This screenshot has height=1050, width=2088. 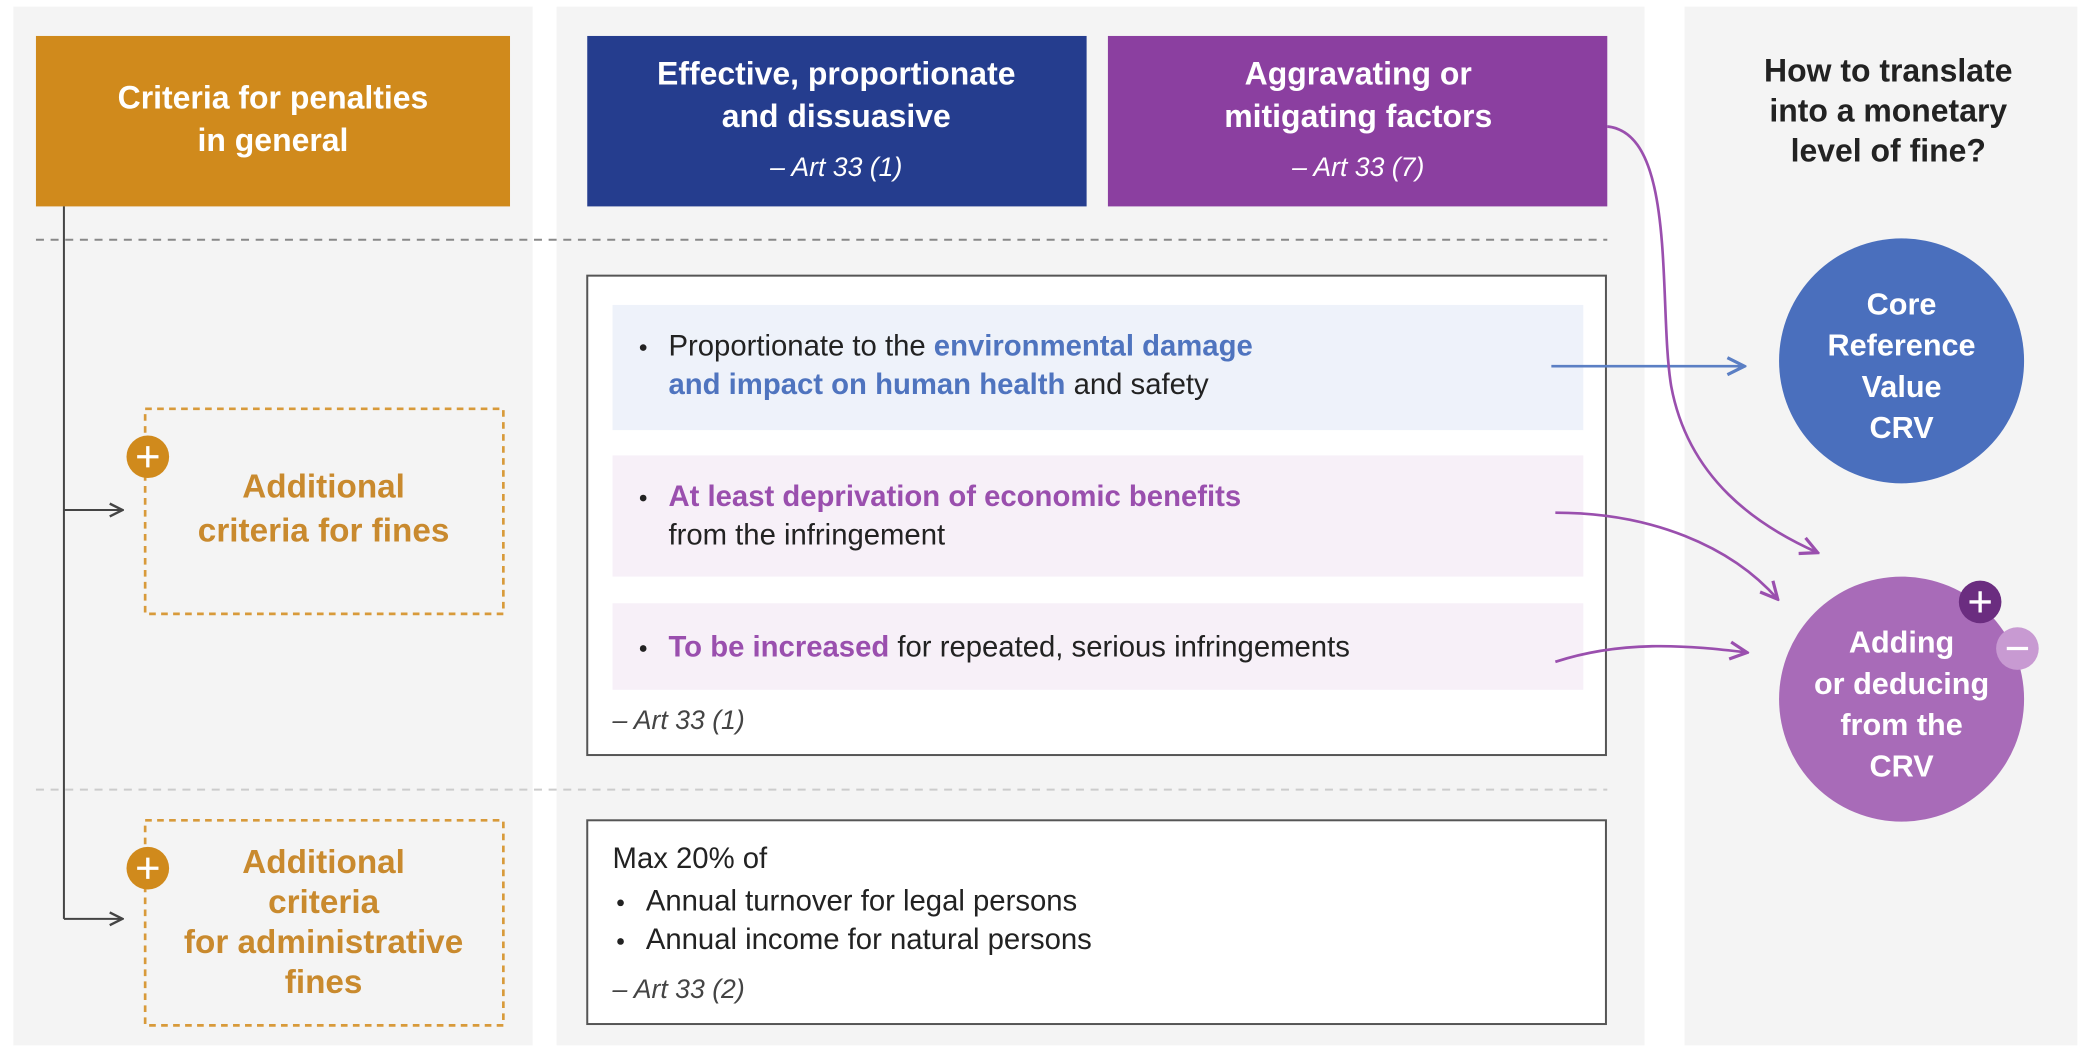 I want to click on text: and safety, so click(x=1137, y=384).